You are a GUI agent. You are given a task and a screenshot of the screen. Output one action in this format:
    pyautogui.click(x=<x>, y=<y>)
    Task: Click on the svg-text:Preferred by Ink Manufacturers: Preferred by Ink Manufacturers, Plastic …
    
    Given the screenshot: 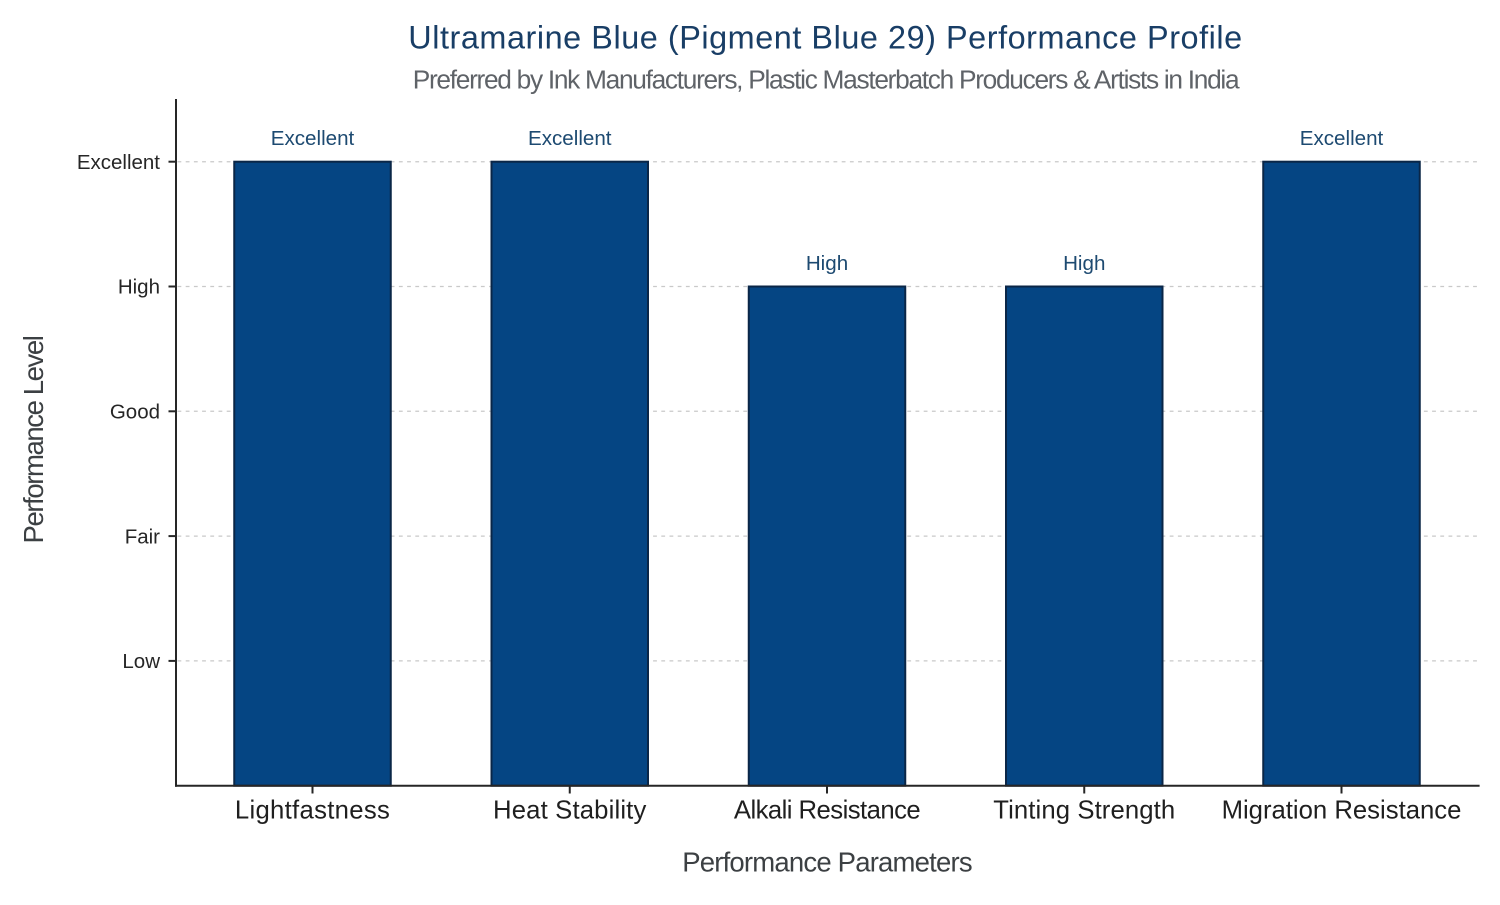 What is the action you would take?
    pyautogui.click(x=826, y=80)
    